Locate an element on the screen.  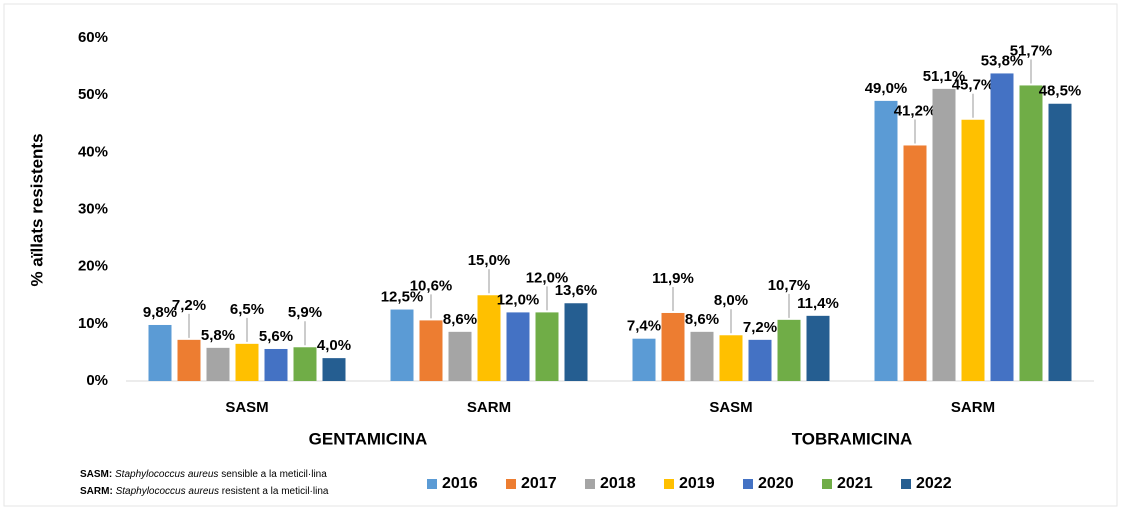
data-label: 15,0% is located at coordinates (489, 260).